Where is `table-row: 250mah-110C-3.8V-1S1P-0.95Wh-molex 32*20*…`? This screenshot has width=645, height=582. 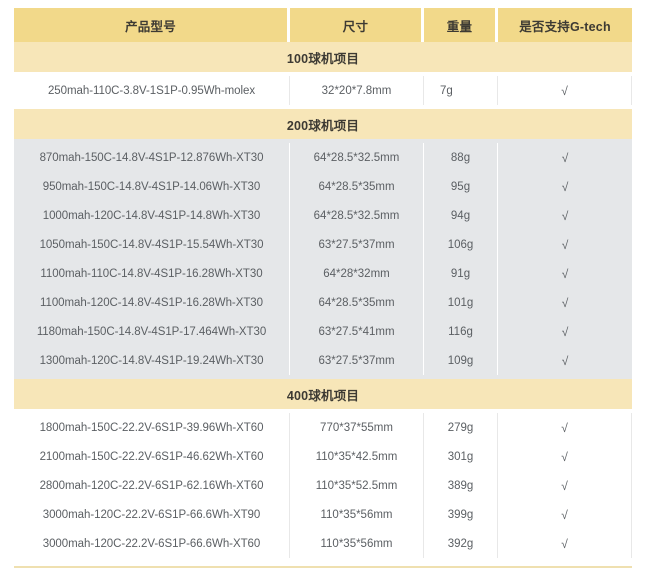 table-row: 250mah-110C-3.8V-1S1P-0.95Wh-molex 32*20*… is located at coordinates (323, 90).